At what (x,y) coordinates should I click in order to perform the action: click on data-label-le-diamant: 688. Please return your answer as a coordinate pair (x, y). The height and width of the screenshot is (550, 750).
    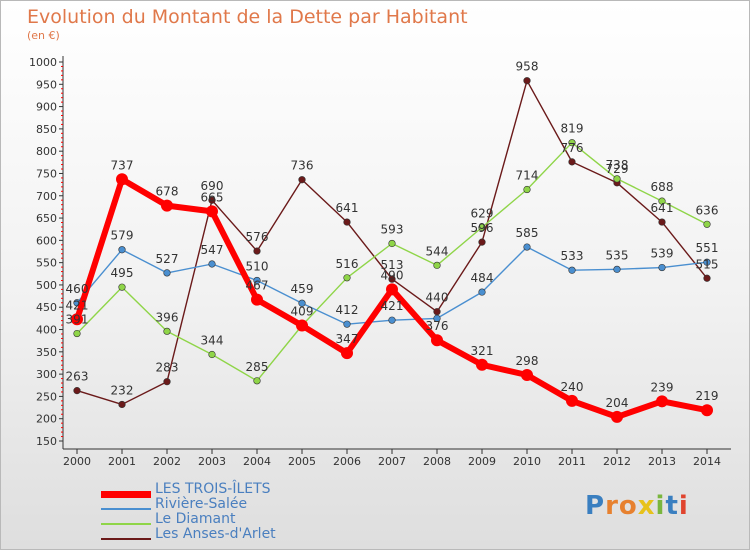
    Looking at the image, I should click on (662, 187).